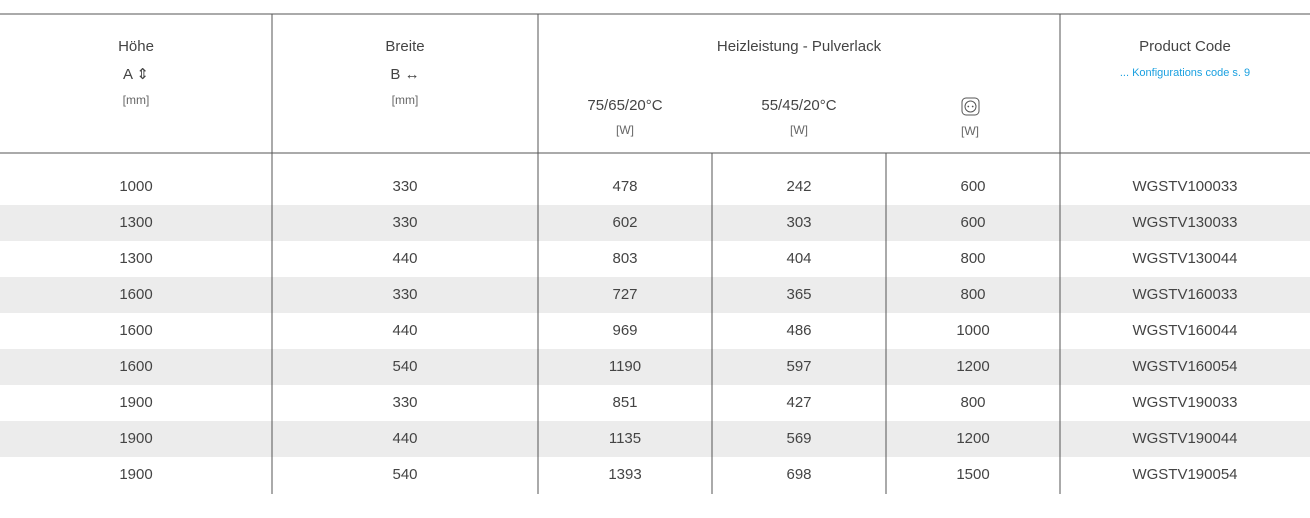 The width and height of the screenshot is (1310, 518). What do you see at coordinates (1184, 186) in the screenshot?
I see `table-cell: WGSTV100033` at bounding box center [1184, 186].